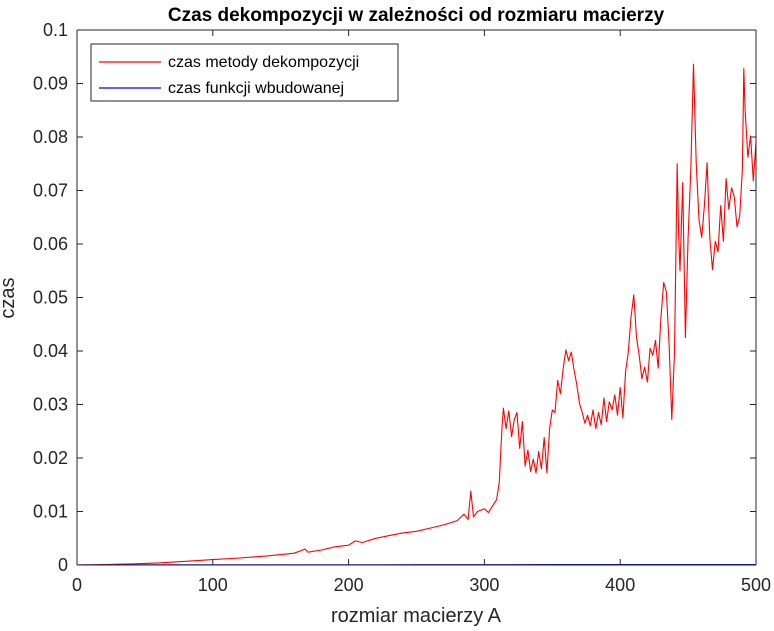 The height and width of the screenshot is (631, 774). Describe the element at coordinates (213, 585) in the screenshot. I see `x-tick-label: 100` at that location.